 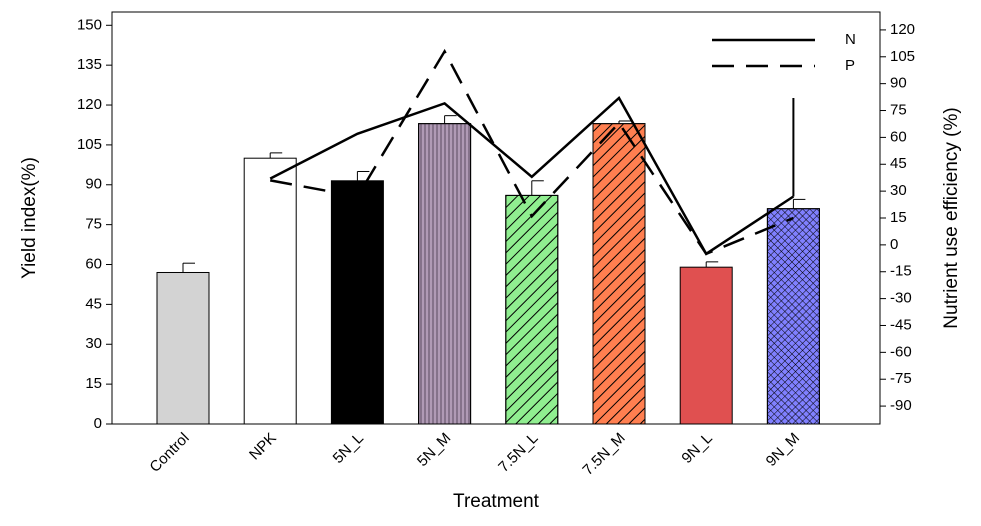 What do you see at coordinates (434, 450) in the screenshot?
I see `x-tick-label: 5N_M` at bounding box center [434, 450].